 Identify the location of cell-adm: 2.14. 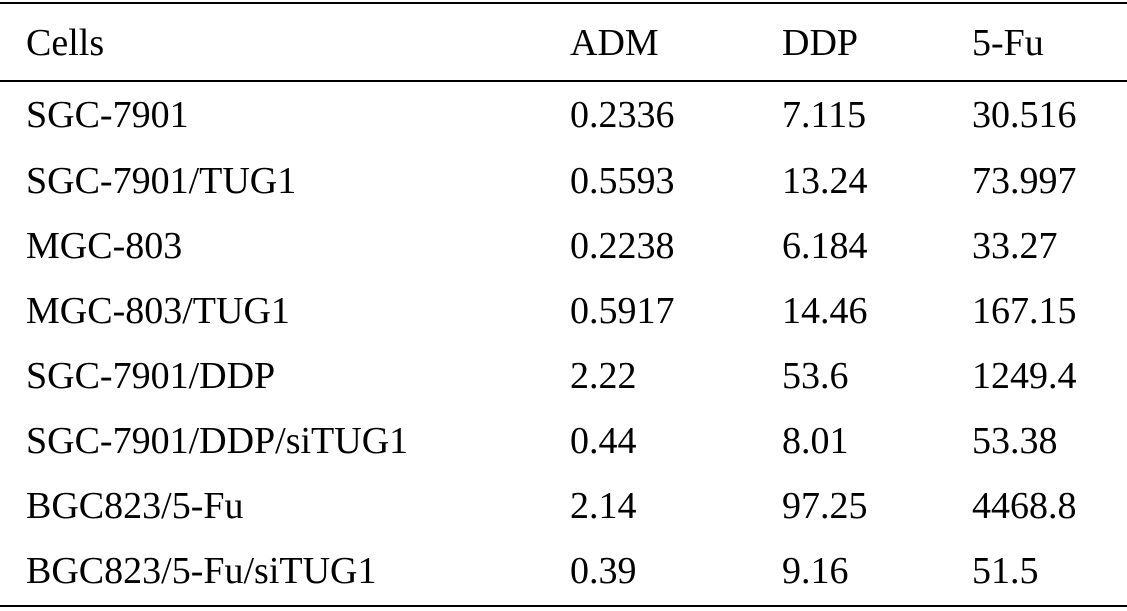
(603, 505).